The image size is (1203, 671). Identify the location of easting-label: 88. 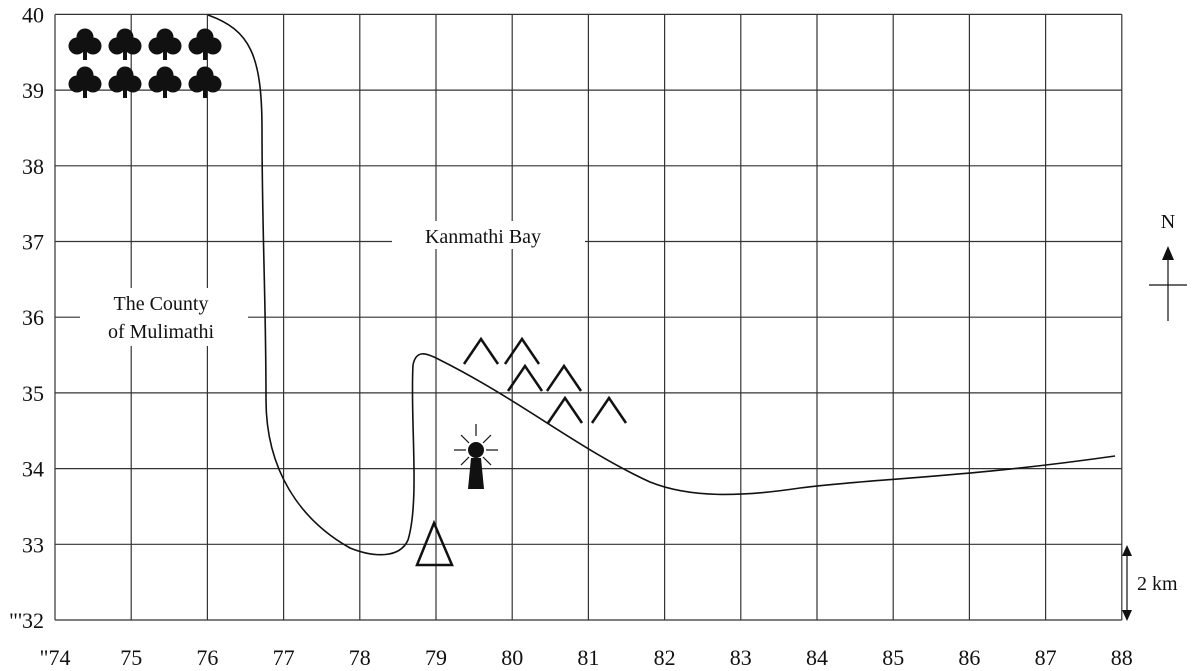
(1122, 657).